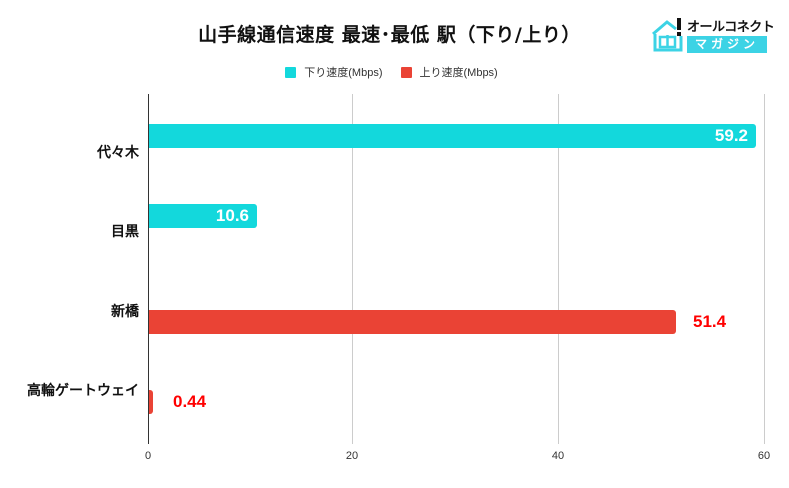 This screenshot has height=488, width=789. I want to click on bar-download: 59.2, so click(452, 136).